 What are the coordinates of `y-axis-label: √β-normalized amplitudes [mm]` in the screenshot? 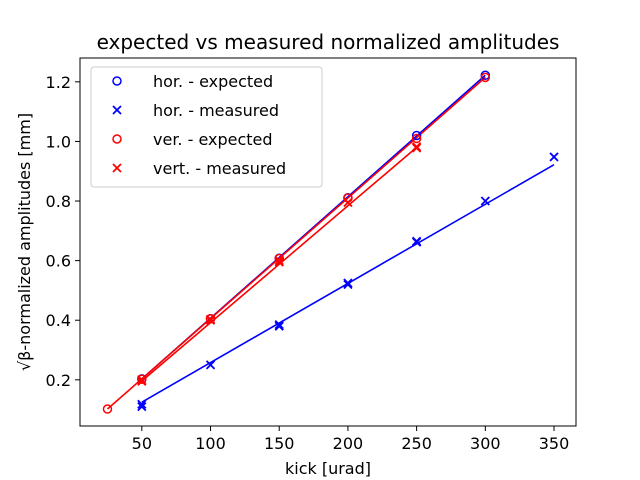 It's located at (24, 242).